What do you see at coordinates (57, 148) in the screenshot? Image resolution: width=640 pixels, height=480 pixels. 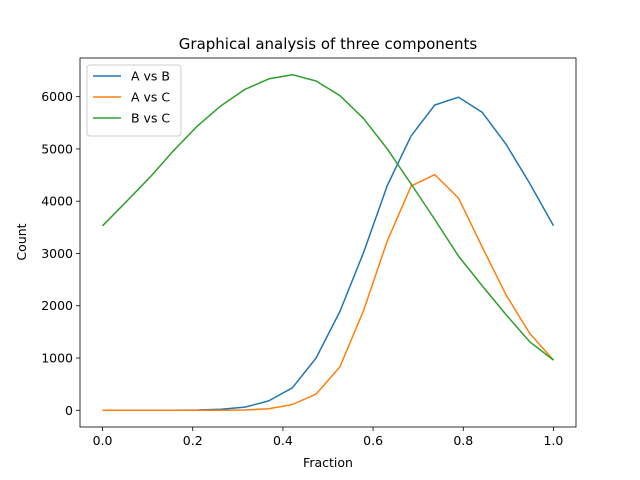 I see `y-tick-label: 5000` at bounding box center [57, 148].